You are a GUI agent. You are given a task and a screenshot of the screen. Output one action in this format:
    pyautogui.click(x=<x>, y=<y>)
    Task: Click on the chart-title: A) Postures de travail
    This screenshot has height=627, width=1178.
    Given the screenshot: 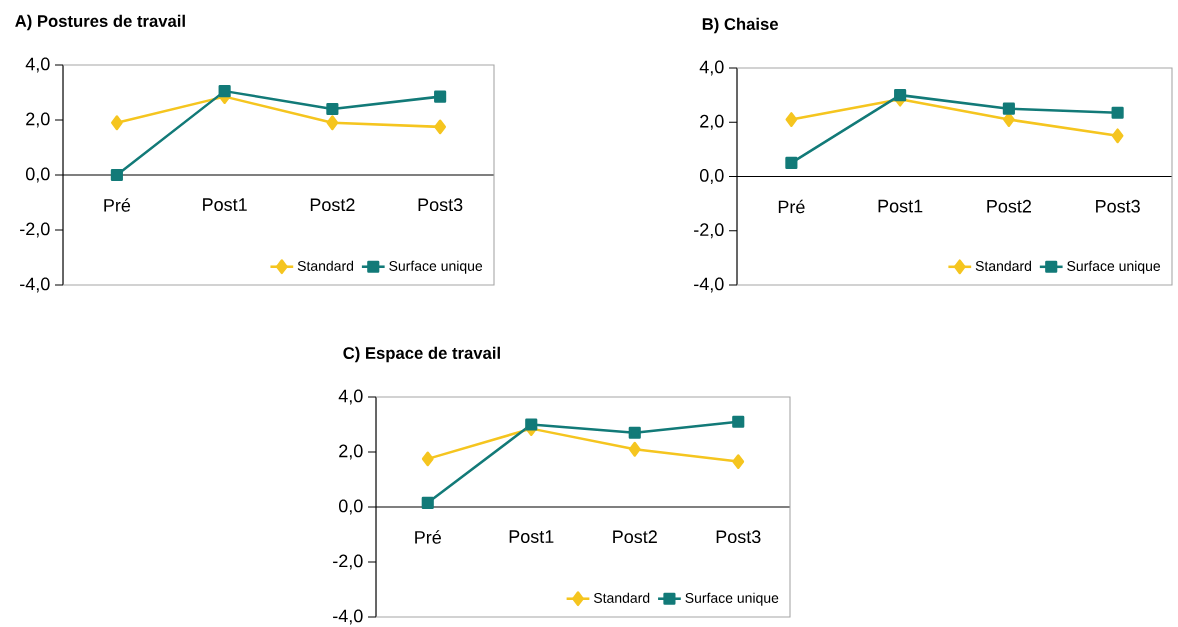 What is the action you would take?
    pyautogui.click(x=100, y=22)
    